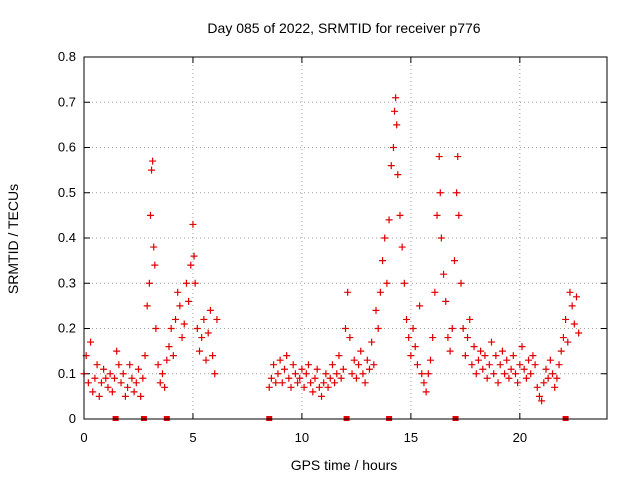 The height and width of the screenshot is (480, 640). What do you see at coordinates (67, 56) in the screenshot?
I see `y-tick-label: 0.8` at bounding box center [67, 56].